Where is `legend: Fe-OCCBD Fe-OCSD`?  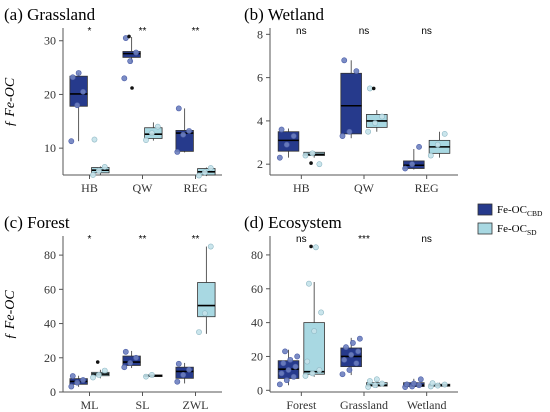 legend: Fe-OCCBD Fe-OCSD is located at coordinates (510, 220).